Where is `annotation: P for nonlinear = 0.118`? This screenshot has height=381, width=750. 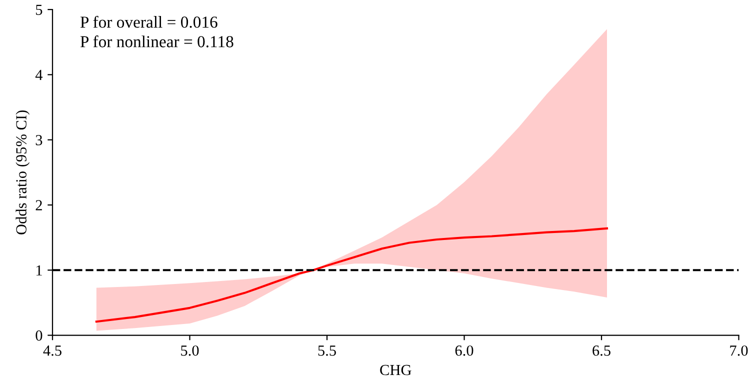
annotation: P for nonlinear = 0.118 is located at coordinates (157, 41).